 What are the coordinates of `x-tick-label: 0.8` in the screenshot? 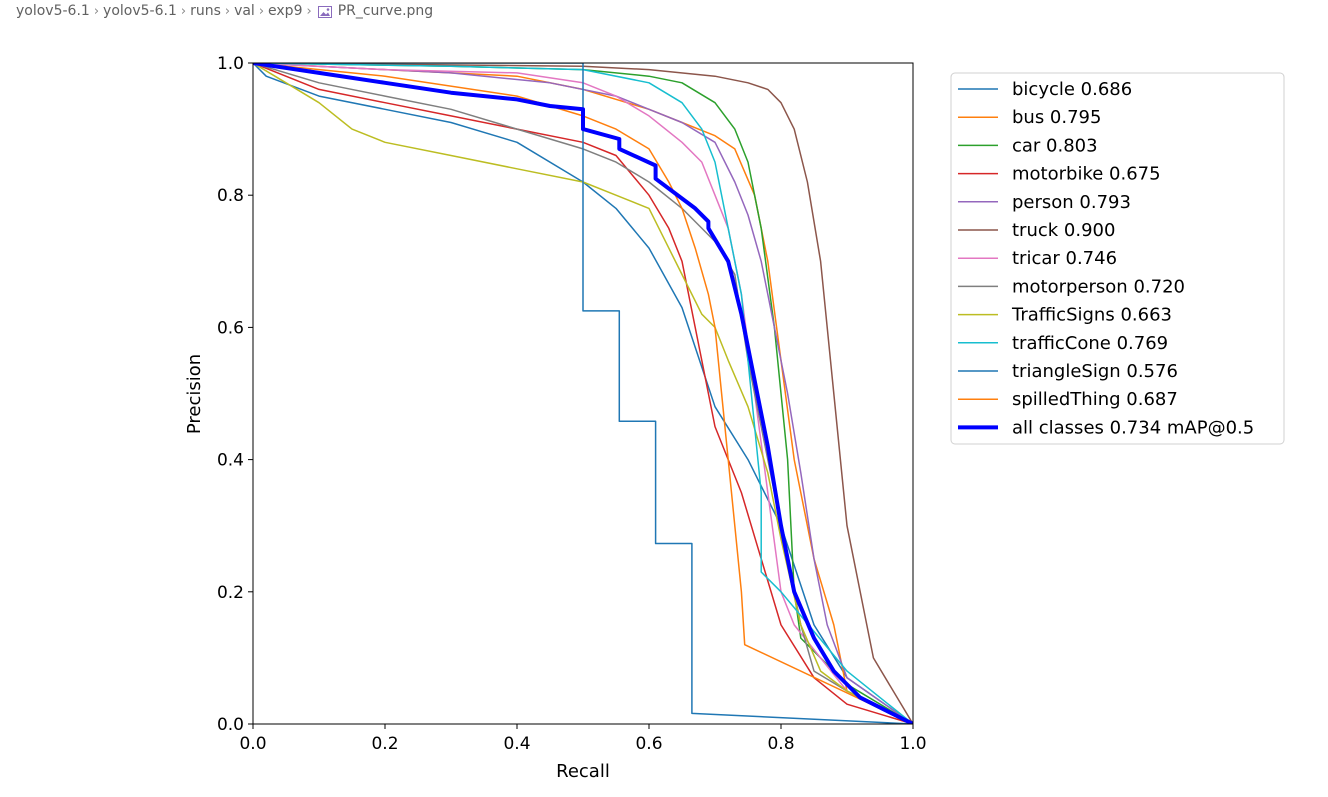 It's located at (780, 744).